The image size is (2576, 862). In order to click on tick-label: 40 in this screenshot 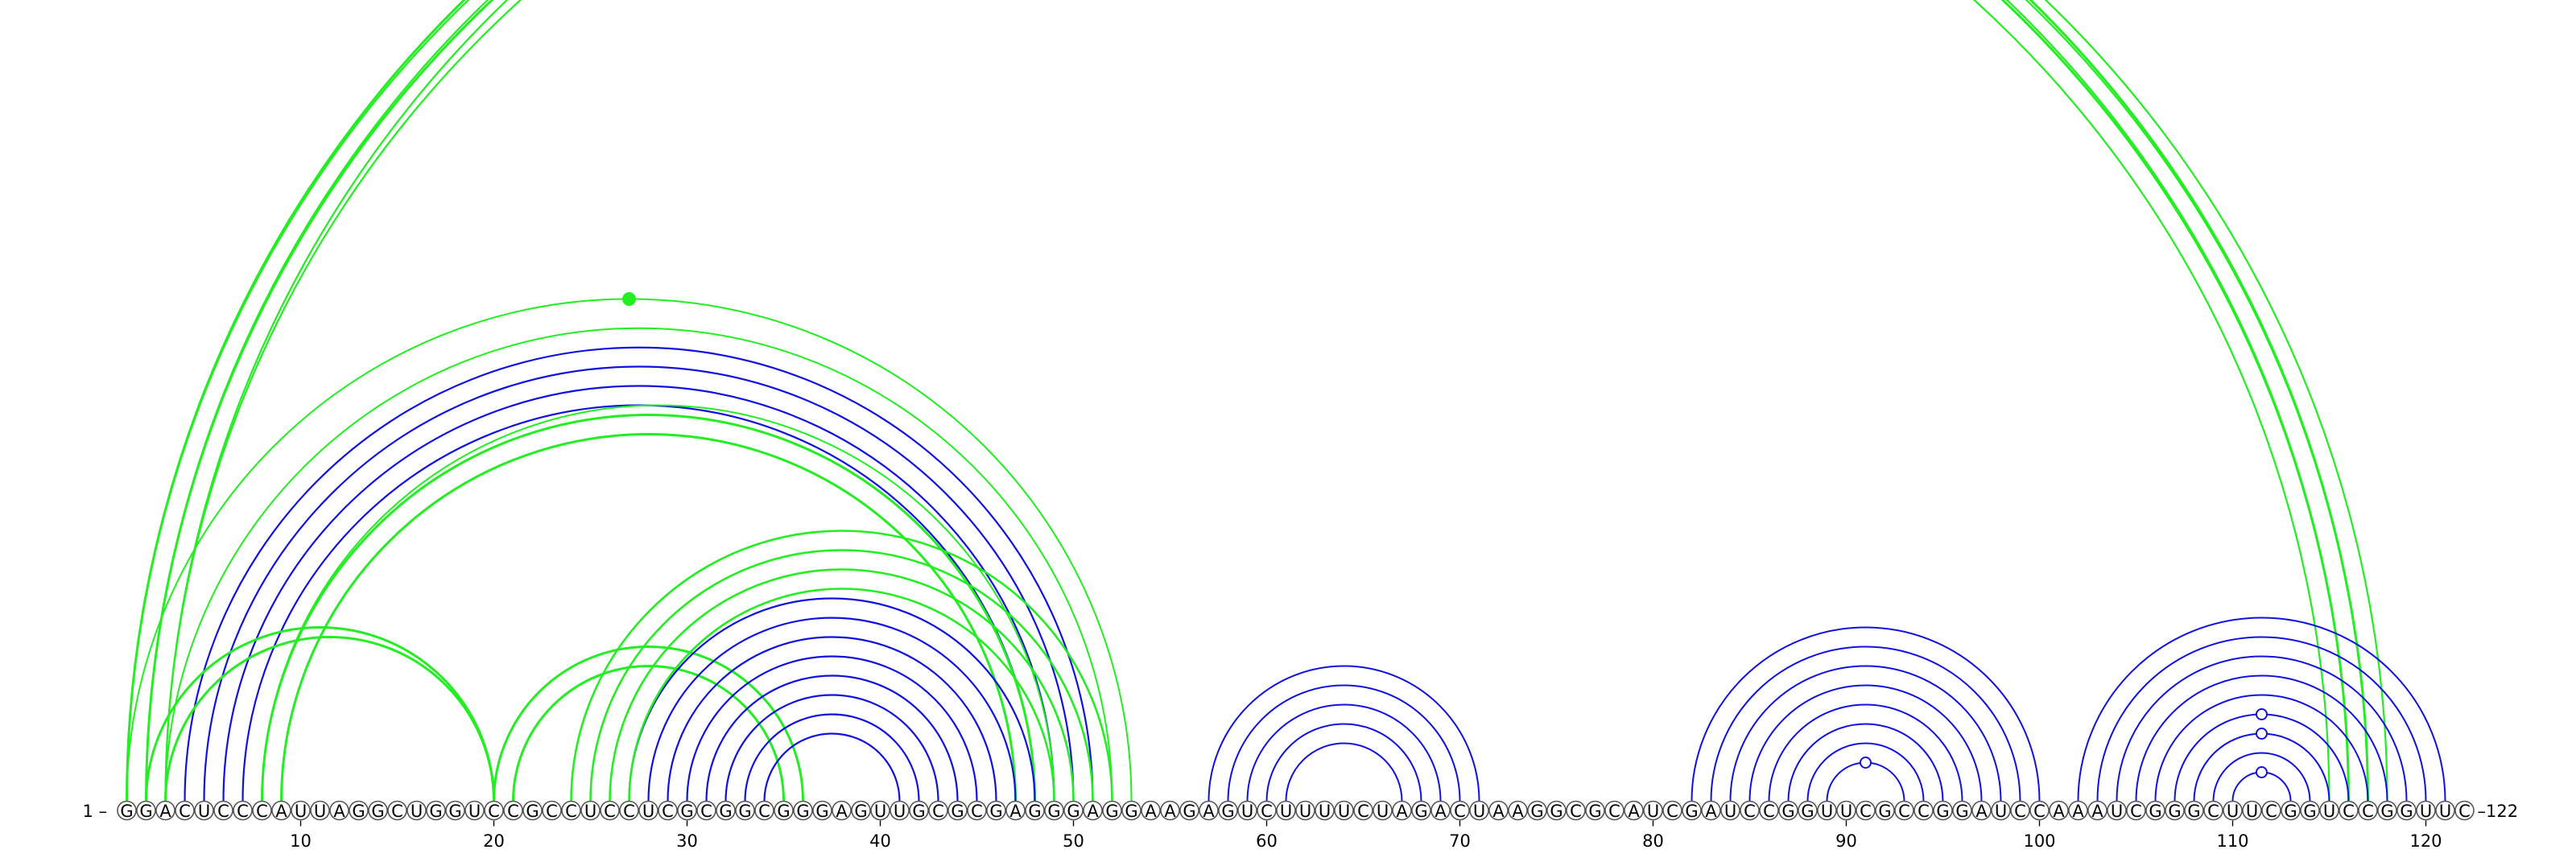, I will do `click(880, 841)`.